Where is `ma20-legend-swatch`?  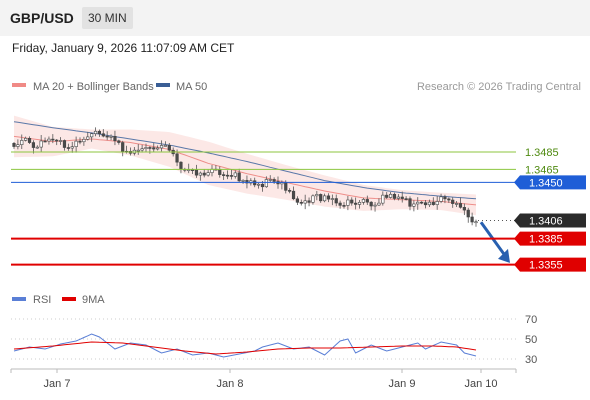
ma20-legend-swatch is located at coordinates (19, 85).